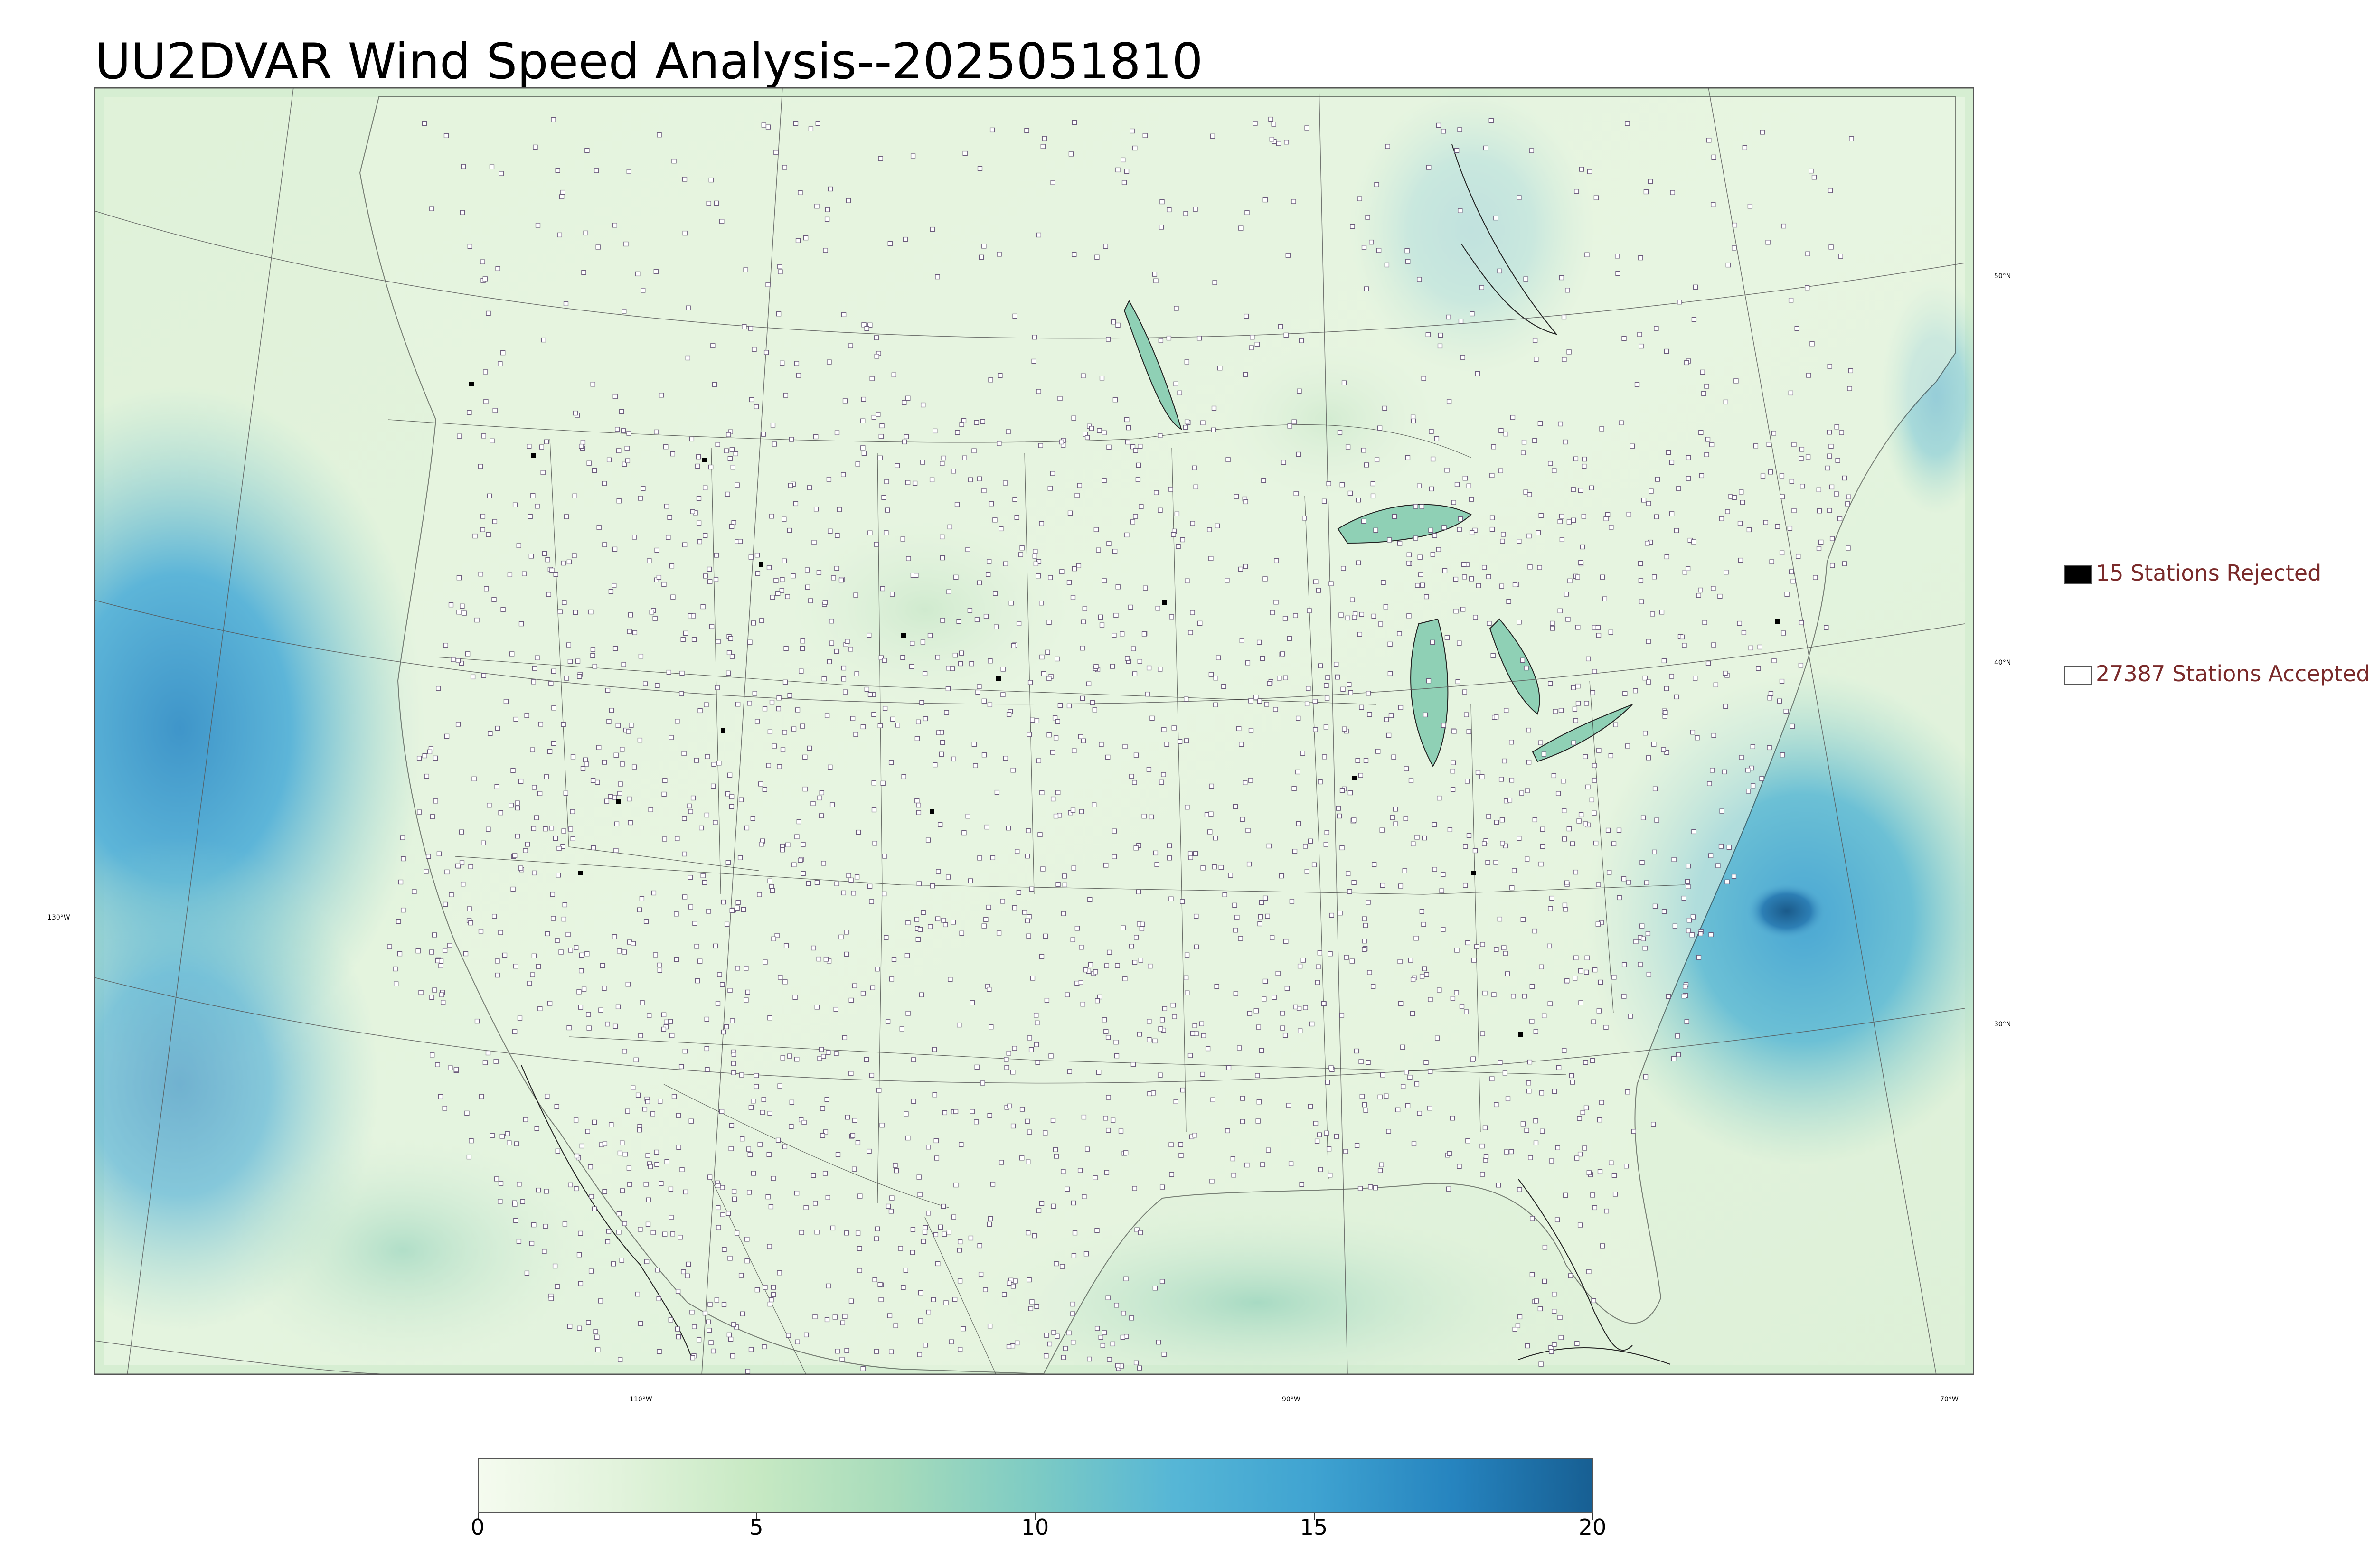 This screenshot has height=1568, width=2374. Describe the element at coordinates (1786, 911) in the screenshot. I see `atlantic-low-core` at that location.